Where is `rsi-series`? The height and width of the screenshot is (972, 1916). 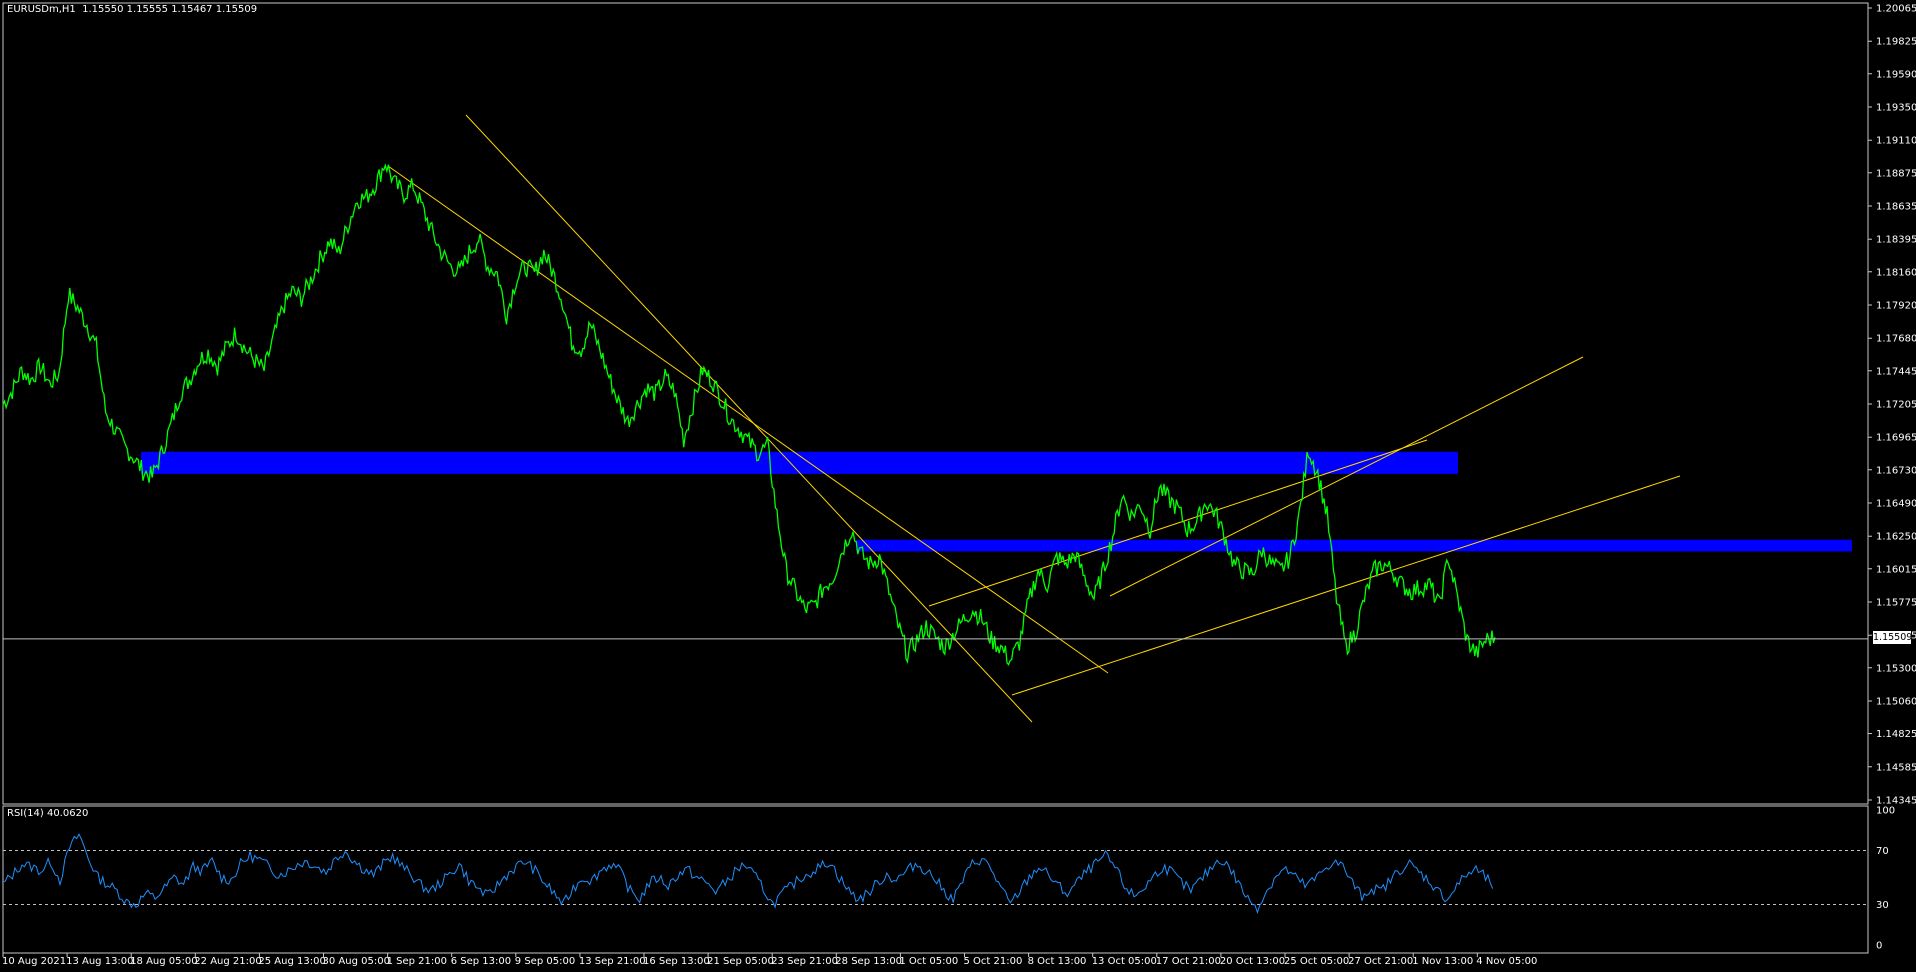
rsi-series is located at coordinates (748, 874).